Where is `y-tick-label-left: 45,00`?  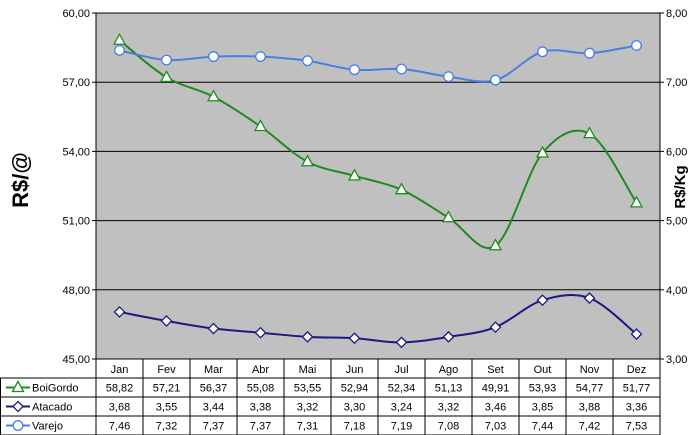
y-tick-label-left: 45,00 is located at coordinates (76, 360).